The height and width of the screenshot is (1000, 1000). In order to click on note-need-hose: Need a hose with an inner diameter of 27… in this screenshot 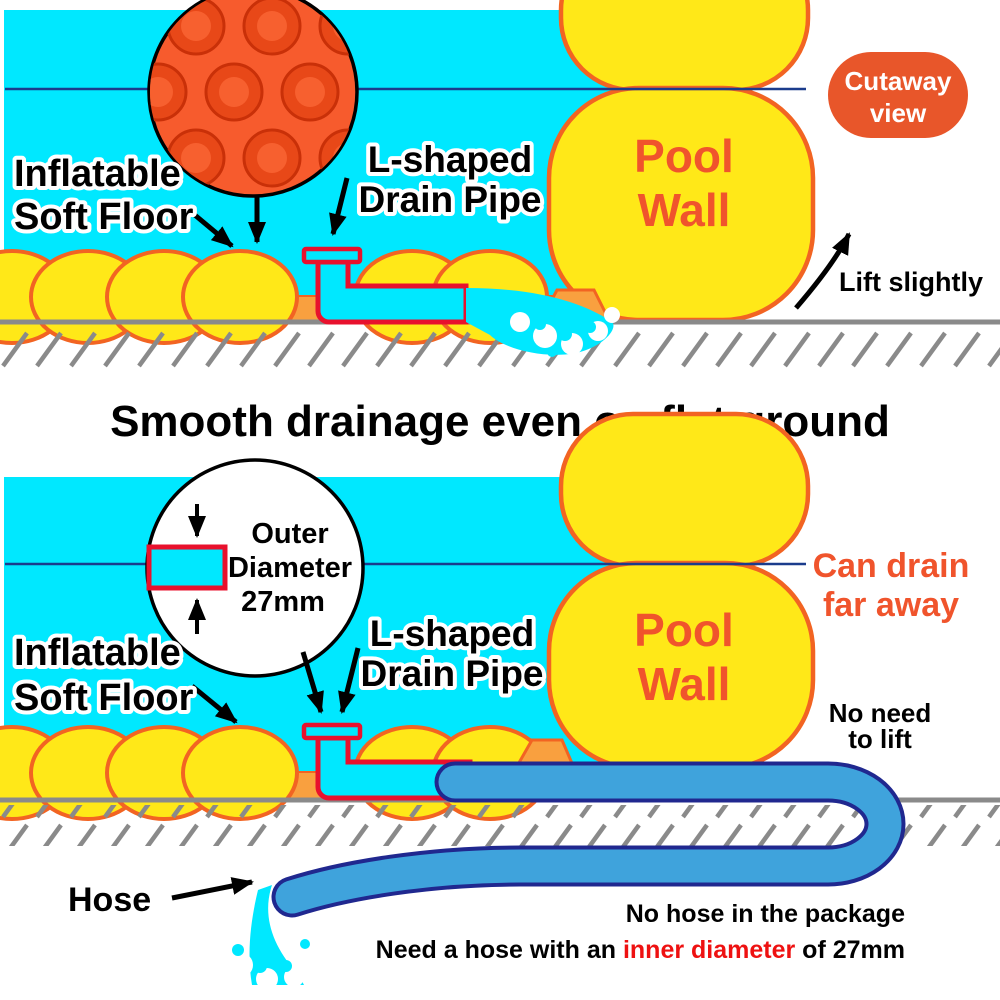, I will do `click(640, 950)`.